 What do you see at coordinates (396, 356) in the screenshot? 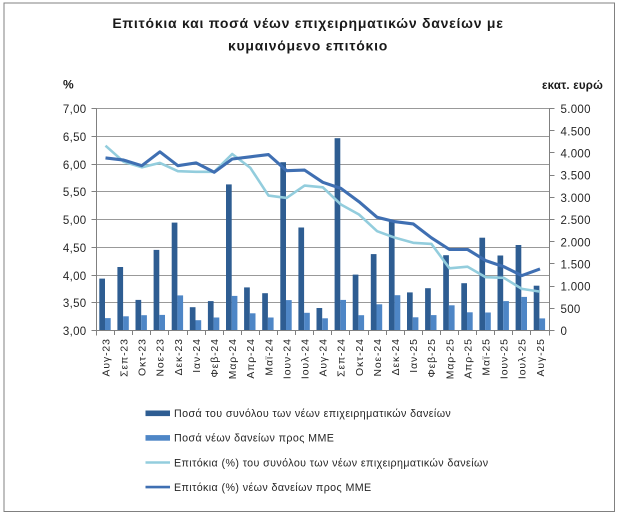
I see `svg-text: Δεκ-24` at bounding box center [396, 356].